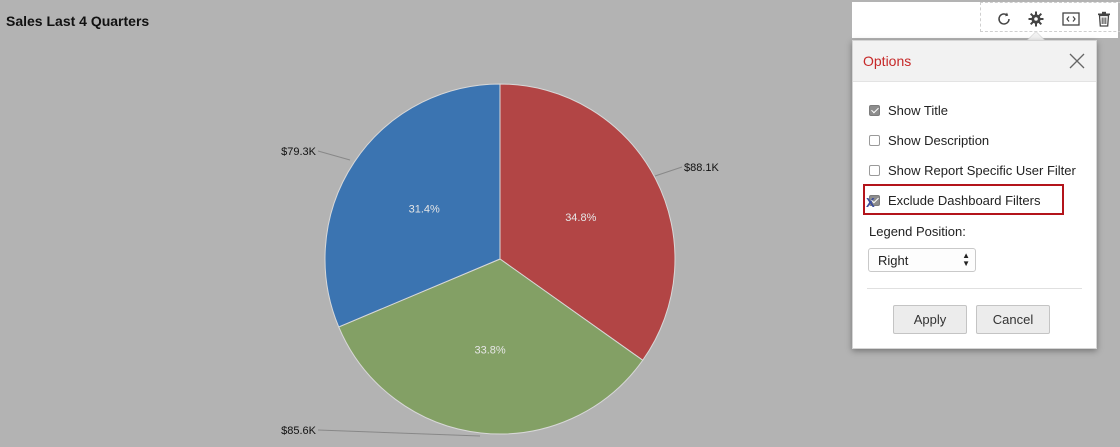 This screenshot has width=1120, height=447. I want to click on show-report-user-filter-checkbox, so click(874, 170).